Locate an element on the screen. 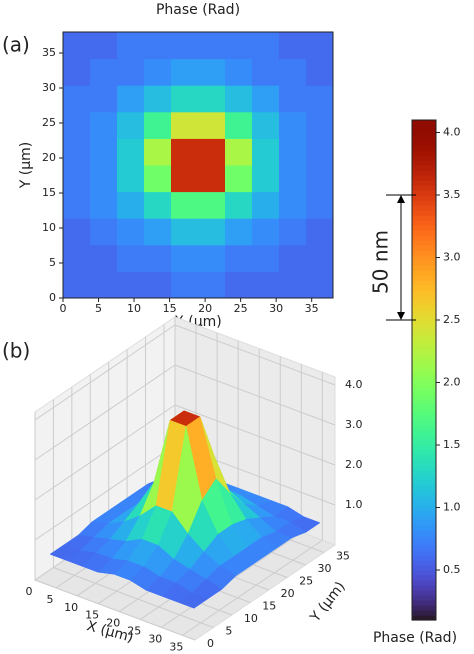 The width and height of the screenshot is (474, 654). z-tick-label: 2.0 is located at coordinates (354, 464).